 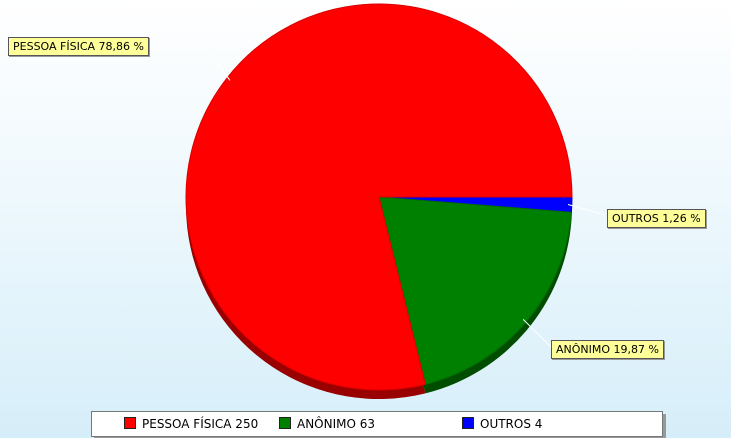 What do you see at coordinates (468, 423) in the screenshot?
I see `legend-swatch-outros` at bounding box center [468, 423].